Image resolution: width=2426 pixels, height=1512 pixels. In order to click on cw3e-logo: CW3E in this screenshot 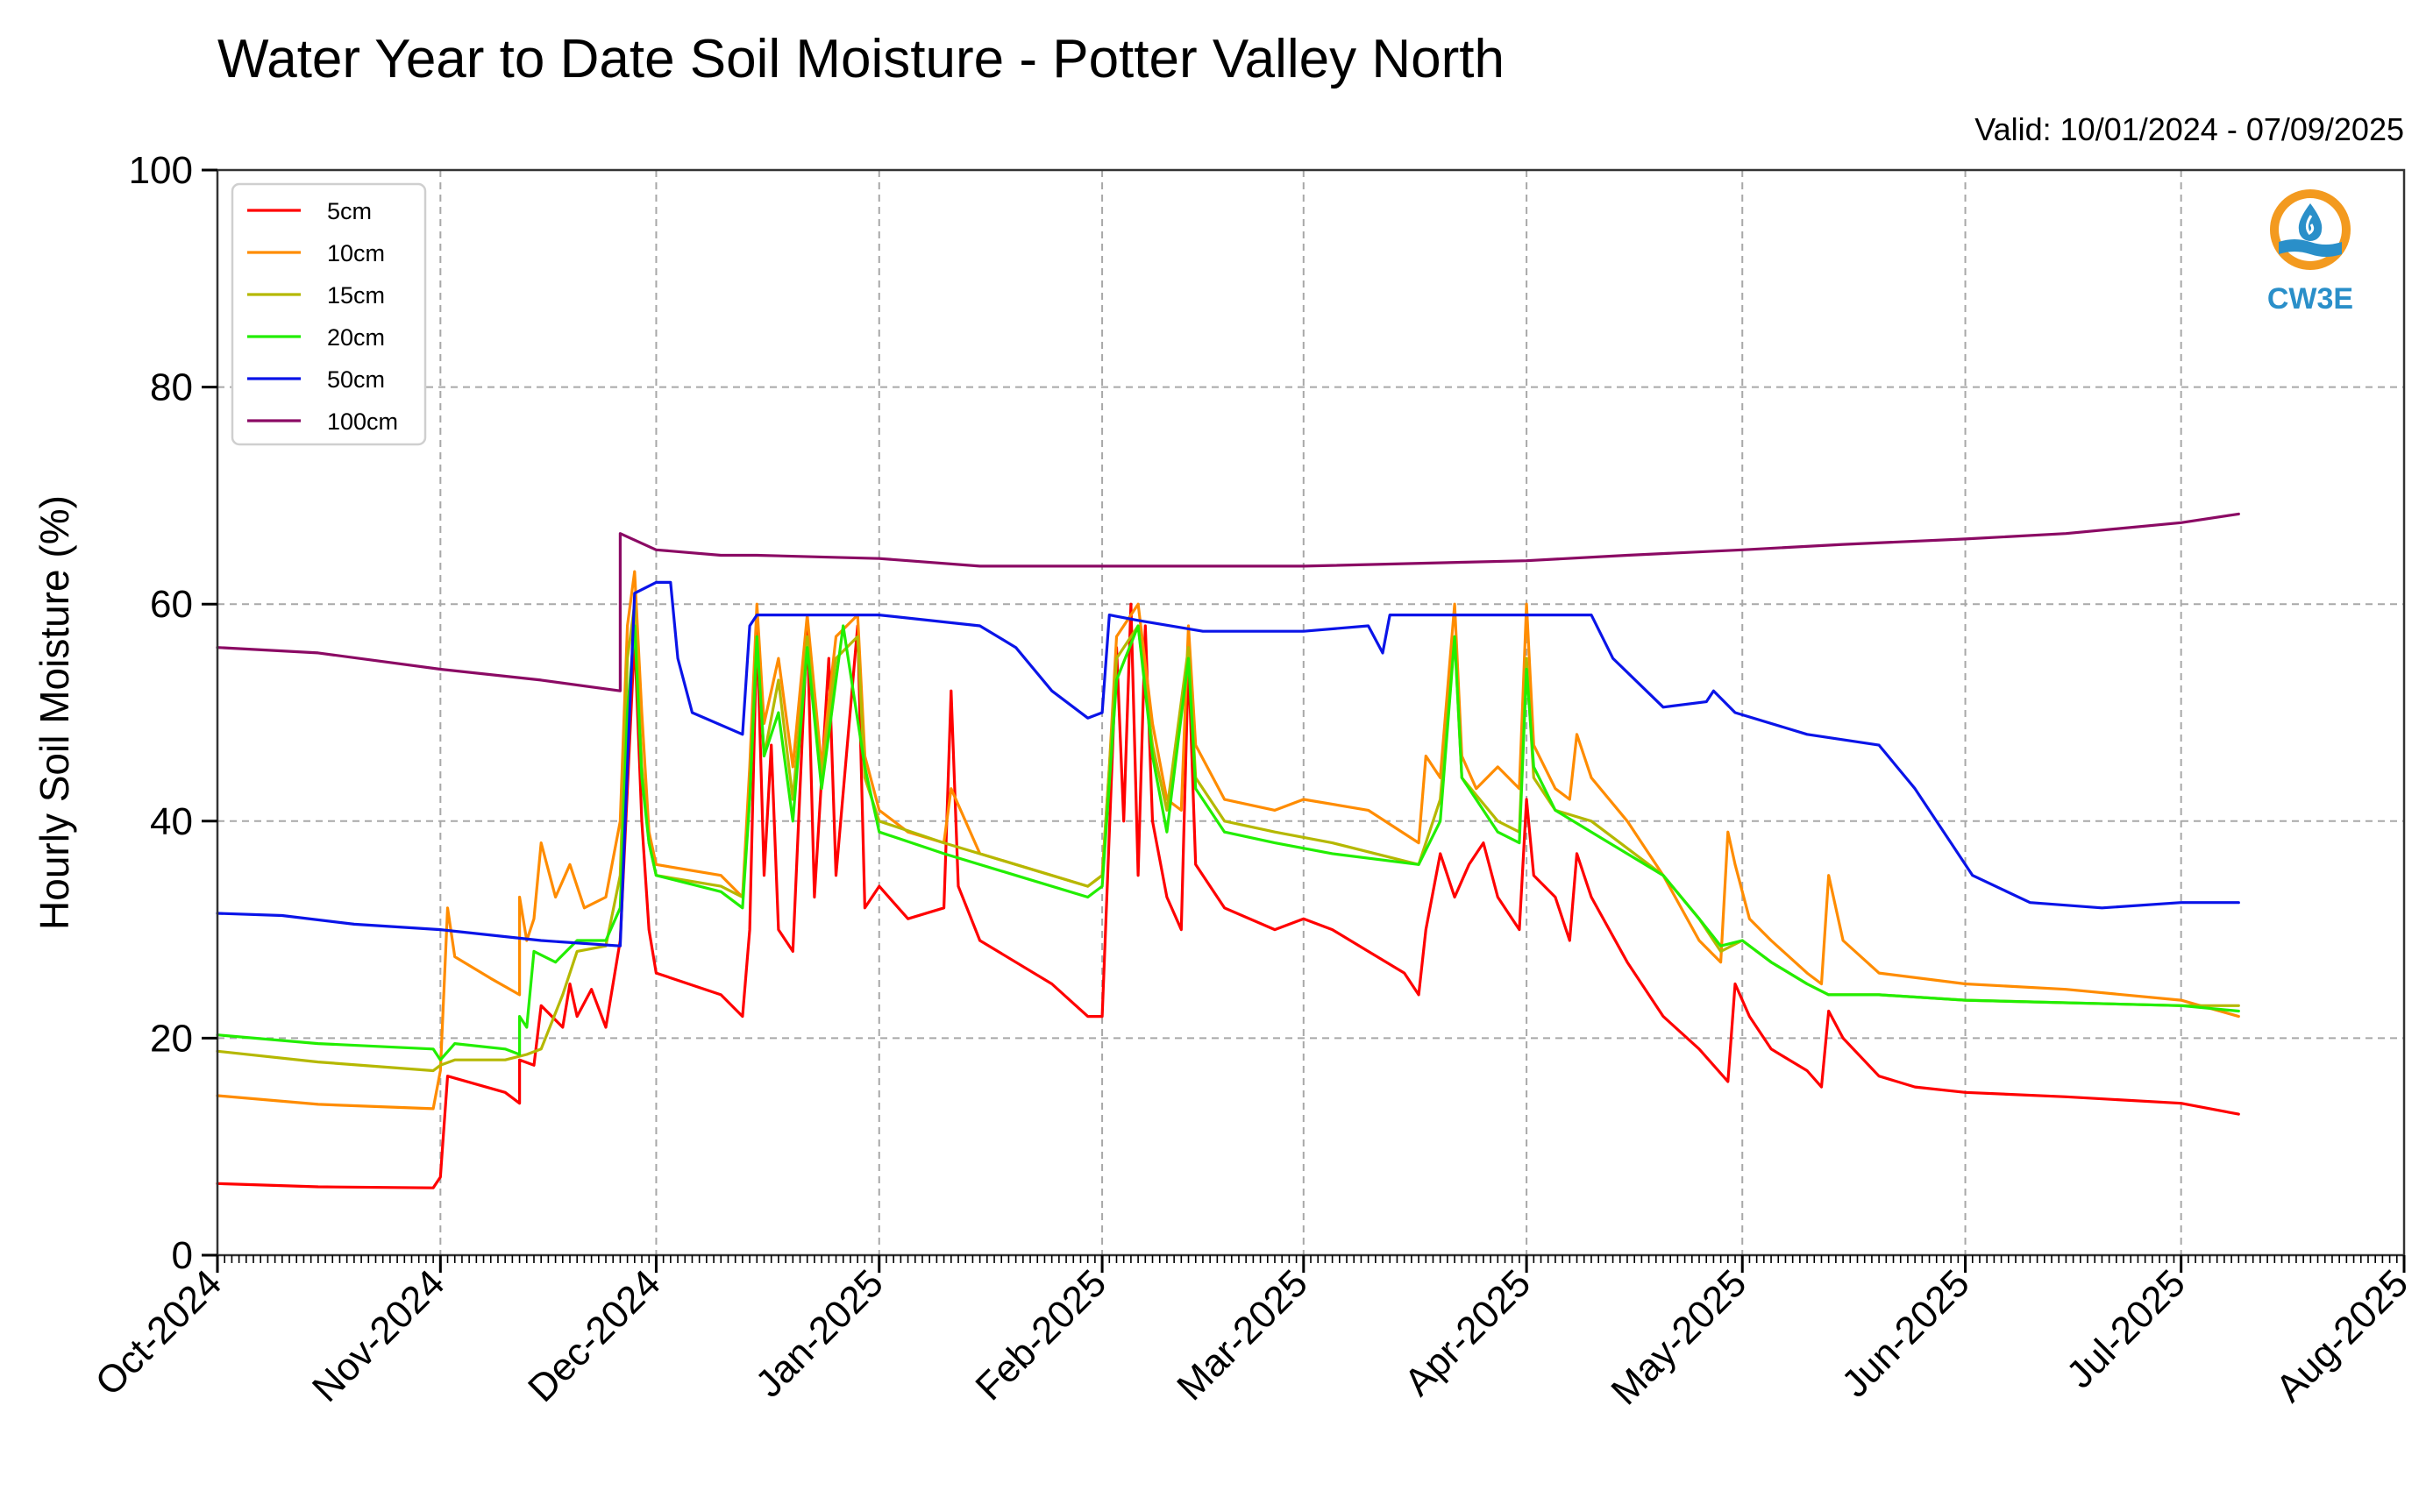, I will do `click(2310, 252)`.